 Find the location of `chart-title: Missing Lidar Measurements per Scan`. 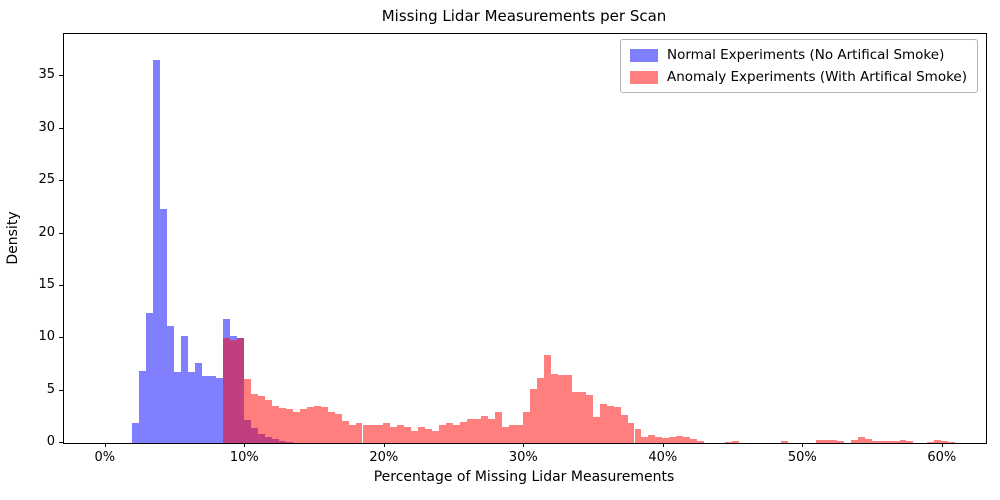

chart-title: Missing Lidar Measurements per Scan is located at coordinates (524, 16).